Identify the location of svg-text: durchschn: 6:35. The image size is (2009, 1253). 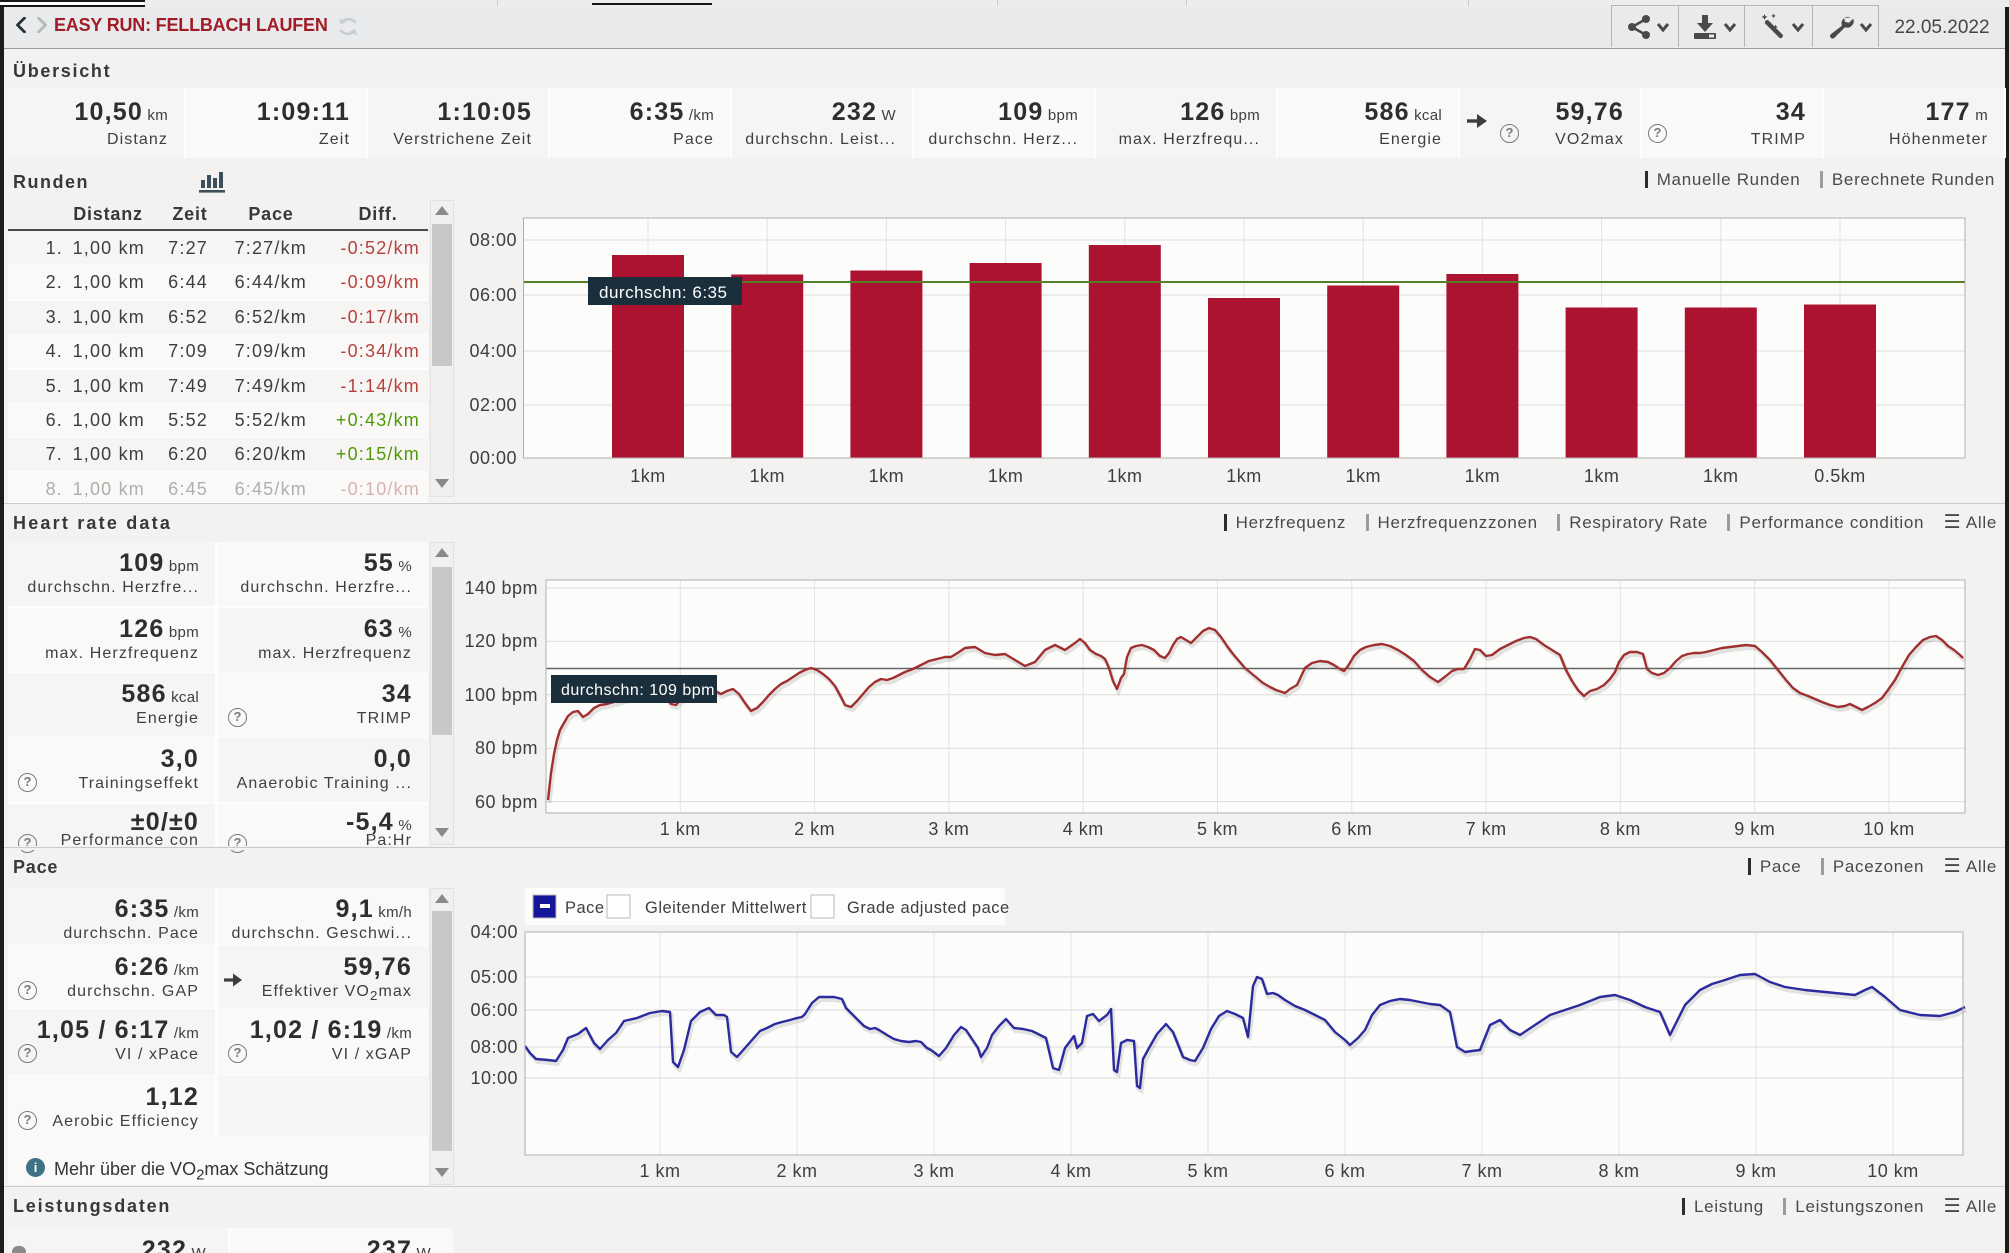
(663, 292).